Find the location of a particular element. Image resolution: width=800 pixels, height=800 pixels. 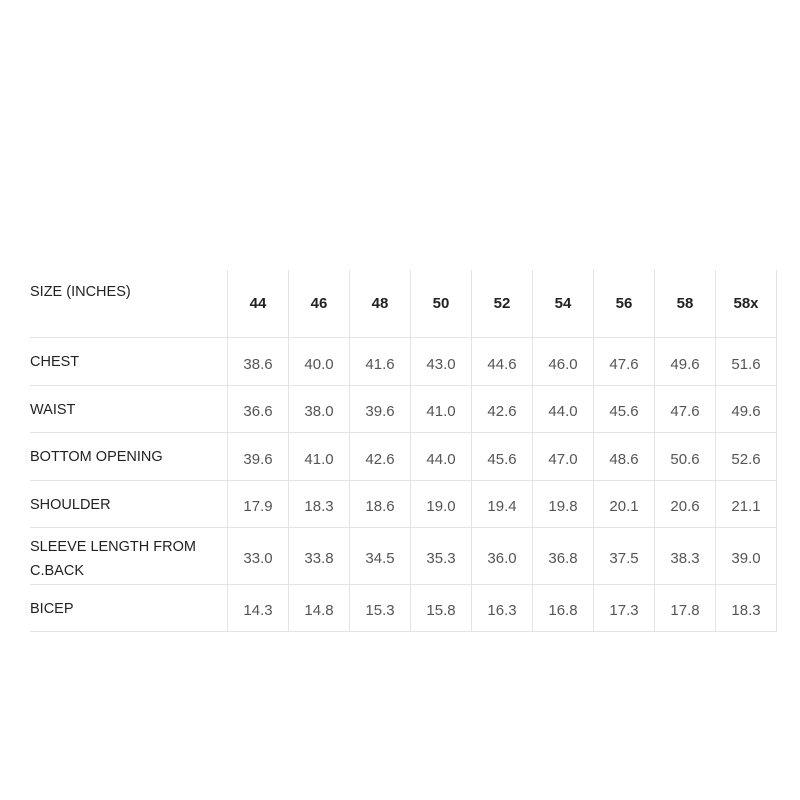

measurement-cell: 51.6 is located at coordinates (746, 361).